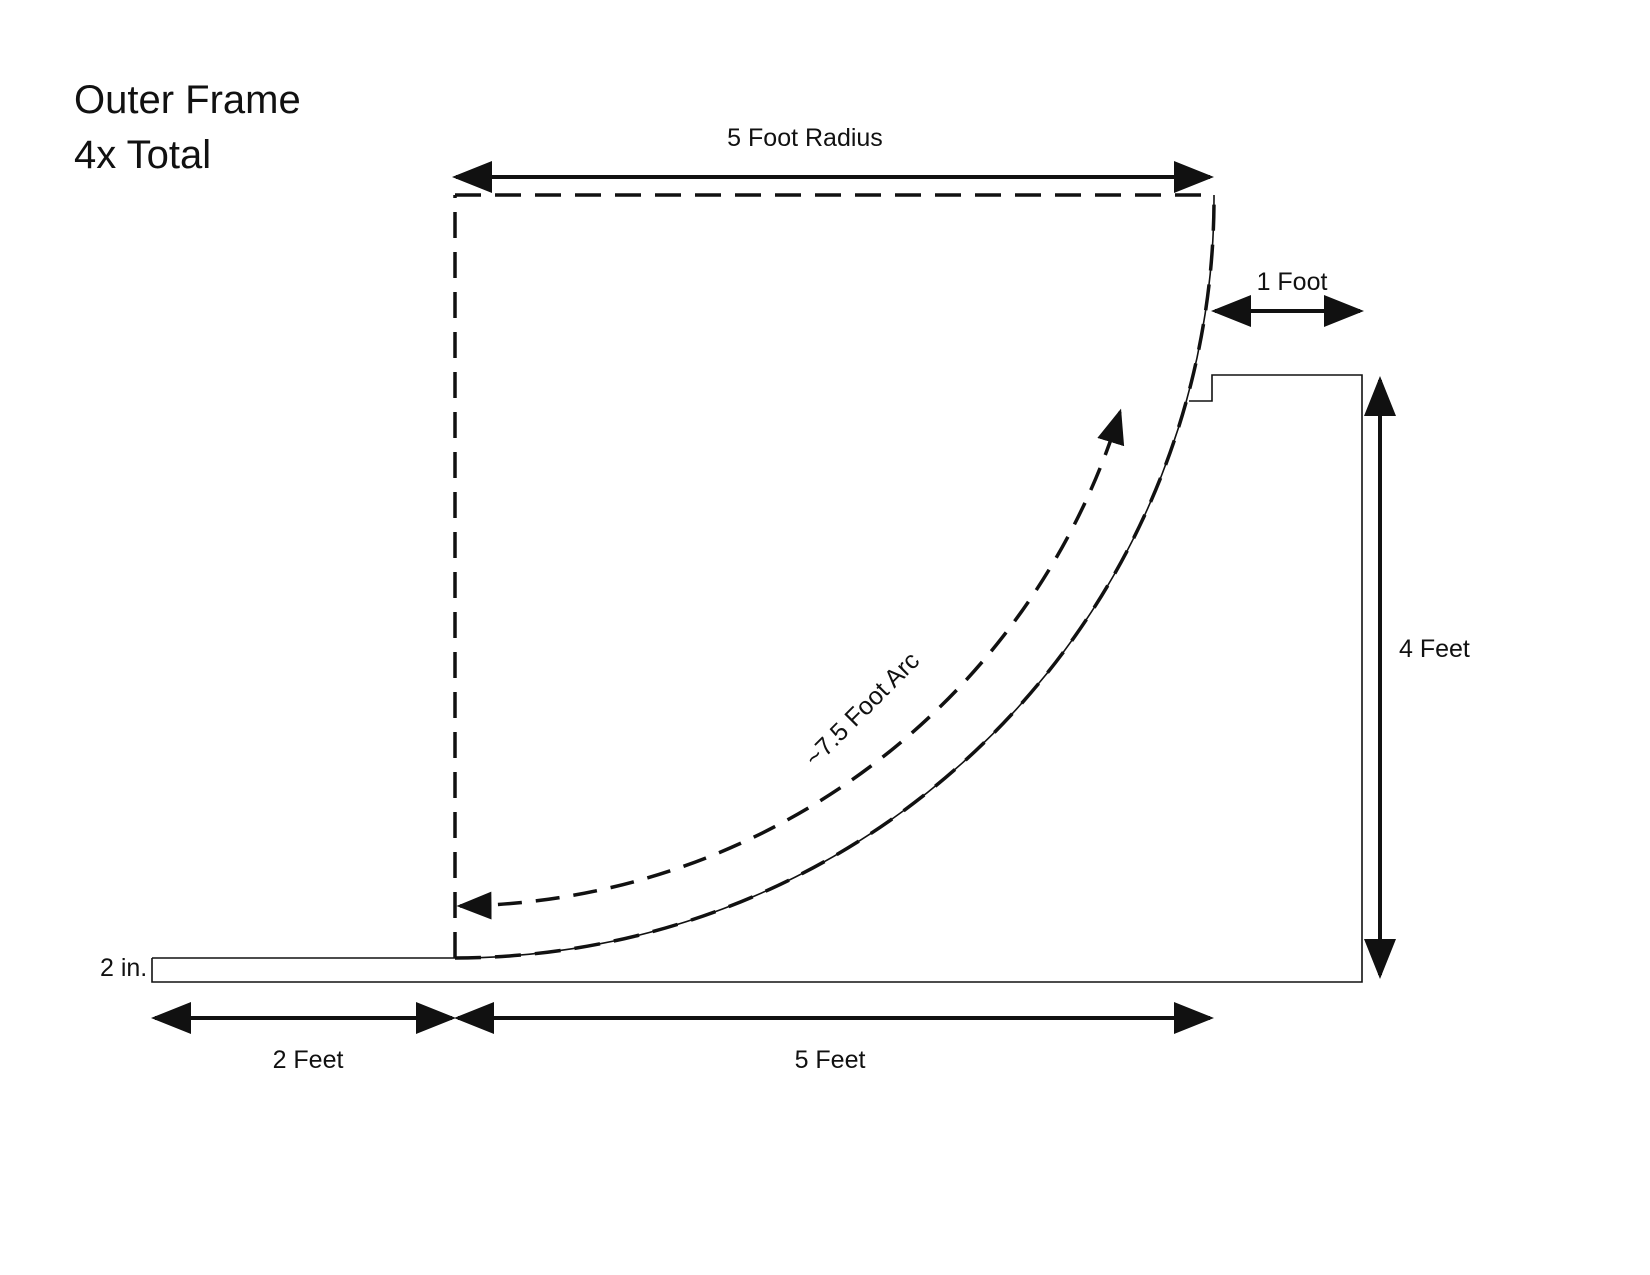  I want to click on main-span-label: 5 Feet, so click(830, 1060).